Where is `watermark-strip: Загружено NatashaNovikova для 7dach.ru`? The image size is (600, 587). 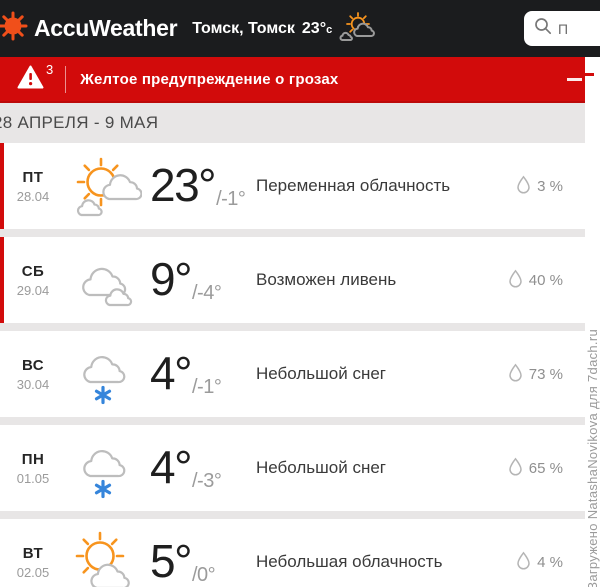 watermark-strip: Загружено NatashaNovikova для 7dach.ru is located at coordinates (592, 322).